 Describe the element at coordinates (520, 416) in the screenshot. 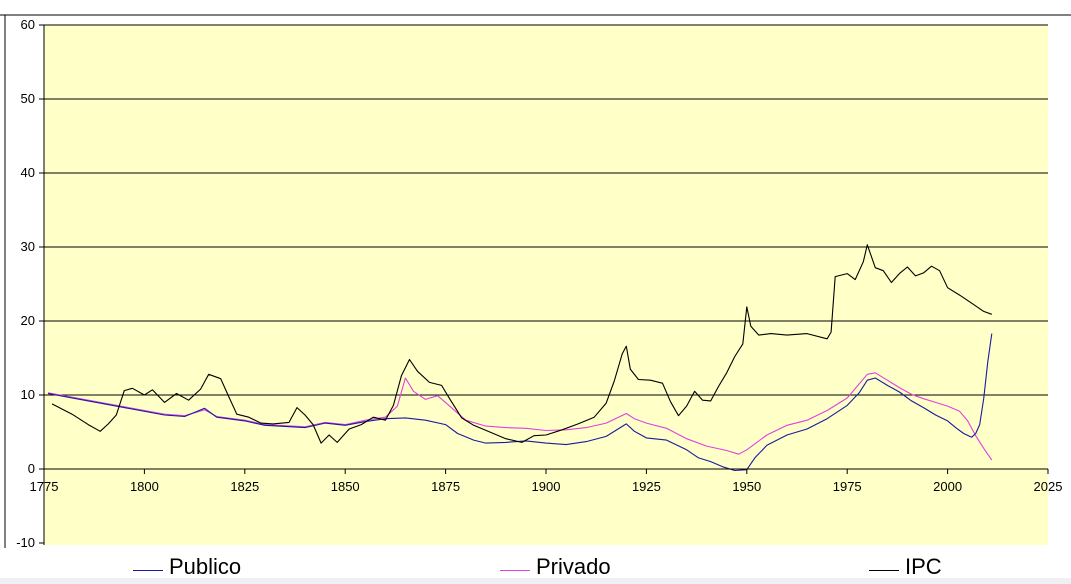

I see `series-line-privado` at that location.